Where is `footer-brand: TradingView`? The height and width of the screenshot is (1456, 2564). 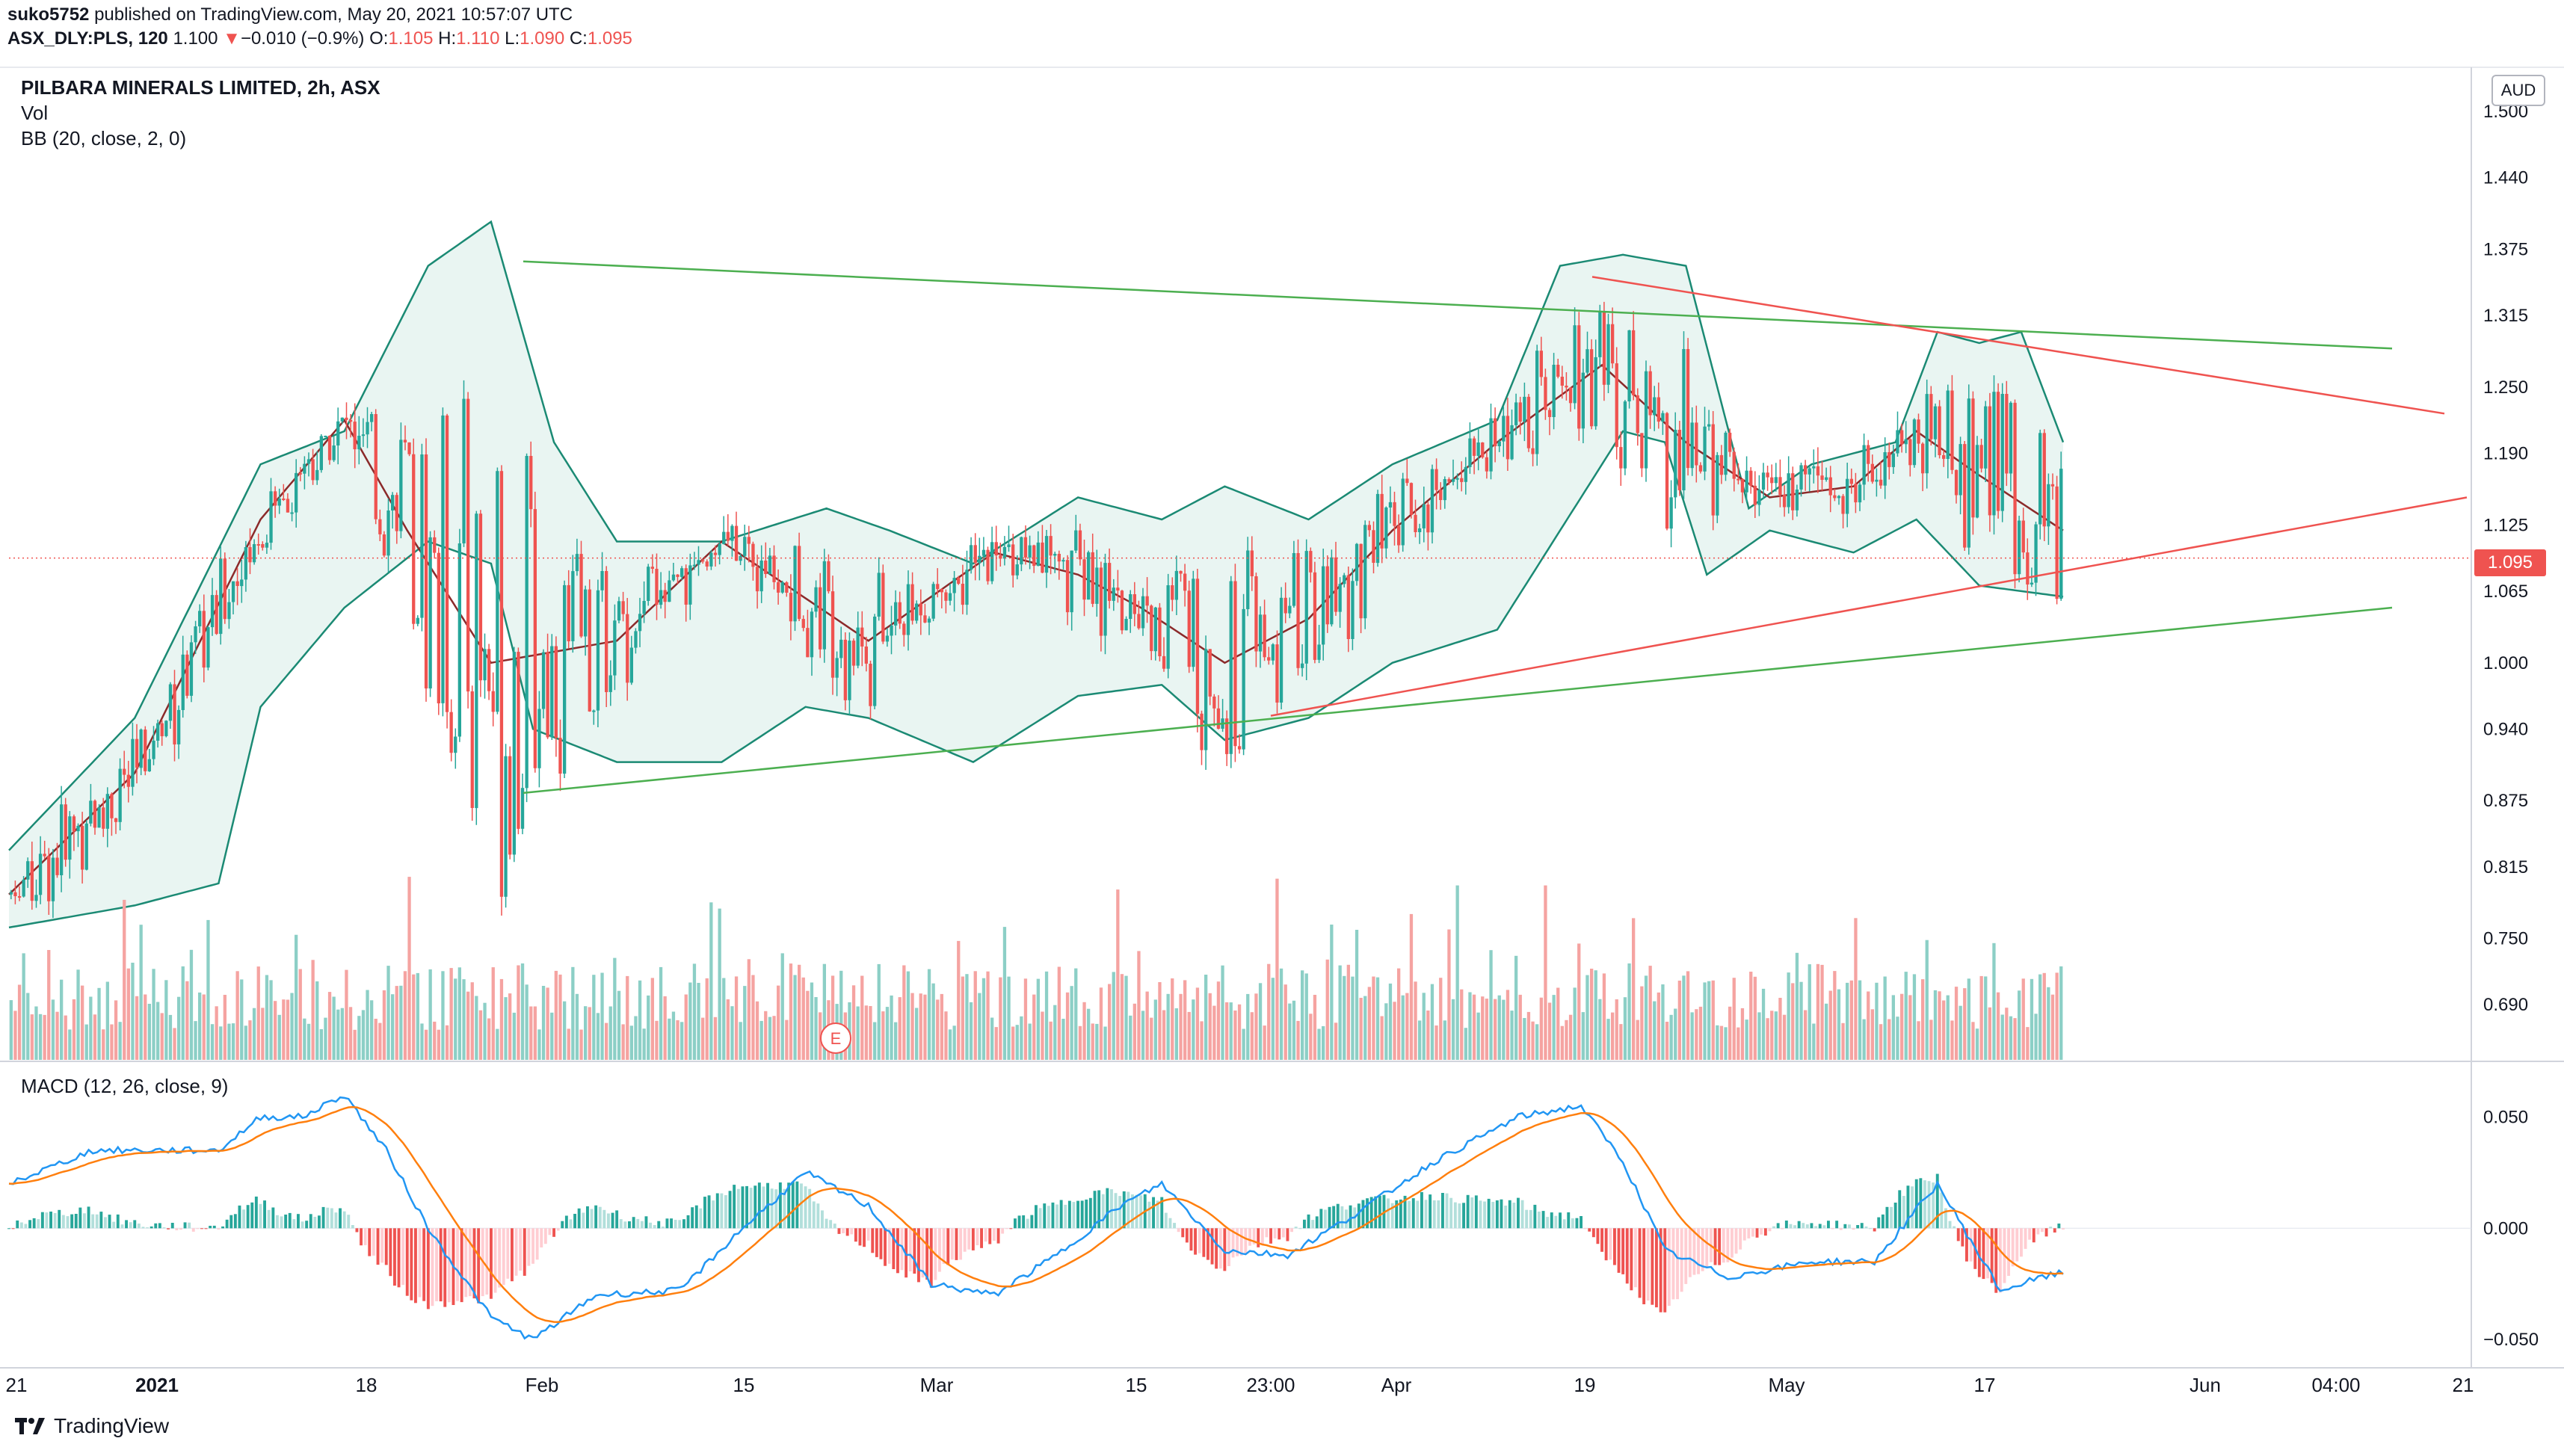 footer-brand: TradingView is located at coordinates (92, 1426).